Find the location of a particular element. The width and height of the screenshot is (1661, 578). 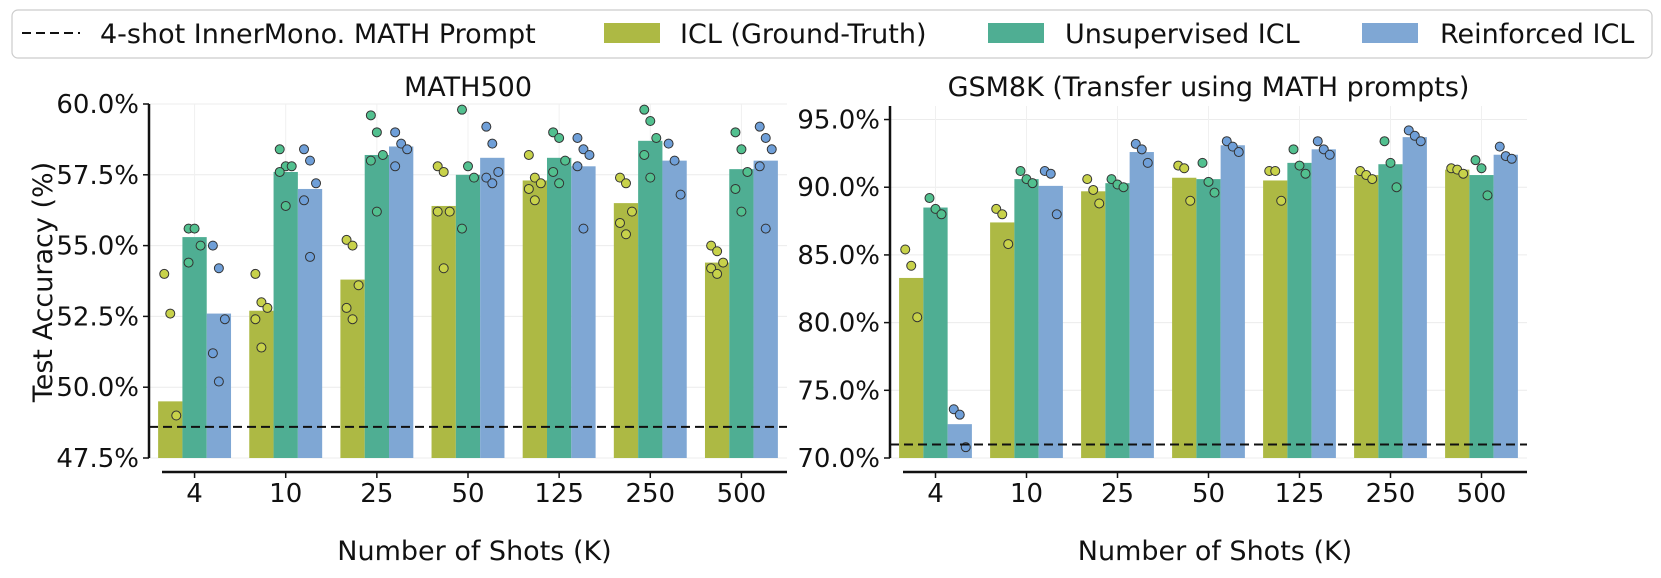

y-tick-label: 95.0% is located at coordinates (838, 121).